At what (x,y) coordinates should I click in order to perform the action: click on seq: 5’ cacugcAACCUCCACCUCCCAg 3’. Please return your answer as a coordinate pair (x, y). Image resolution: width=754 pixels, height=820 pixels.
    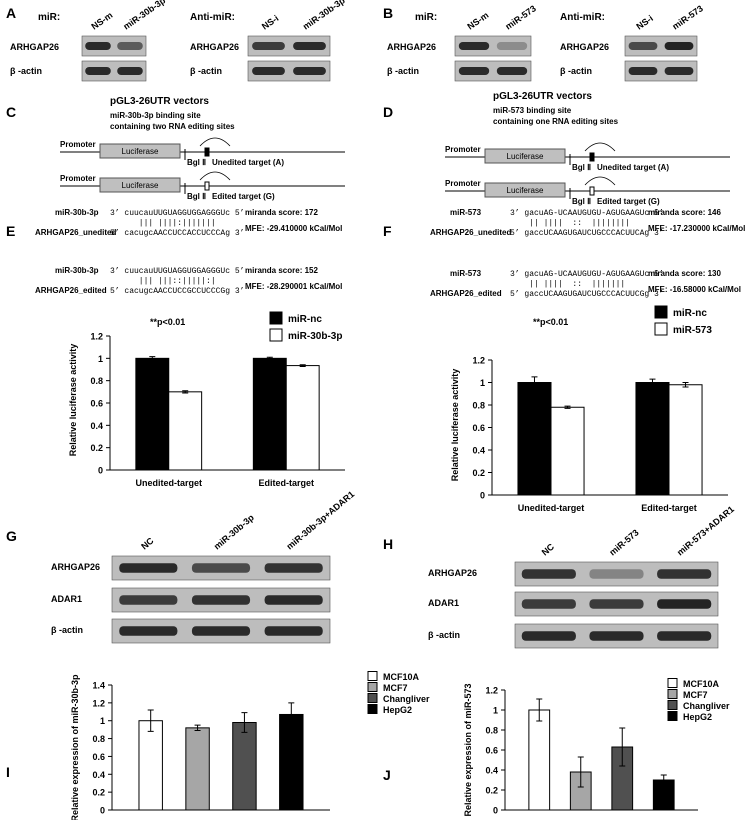
    Looking at the image, I should click on (177, 233).